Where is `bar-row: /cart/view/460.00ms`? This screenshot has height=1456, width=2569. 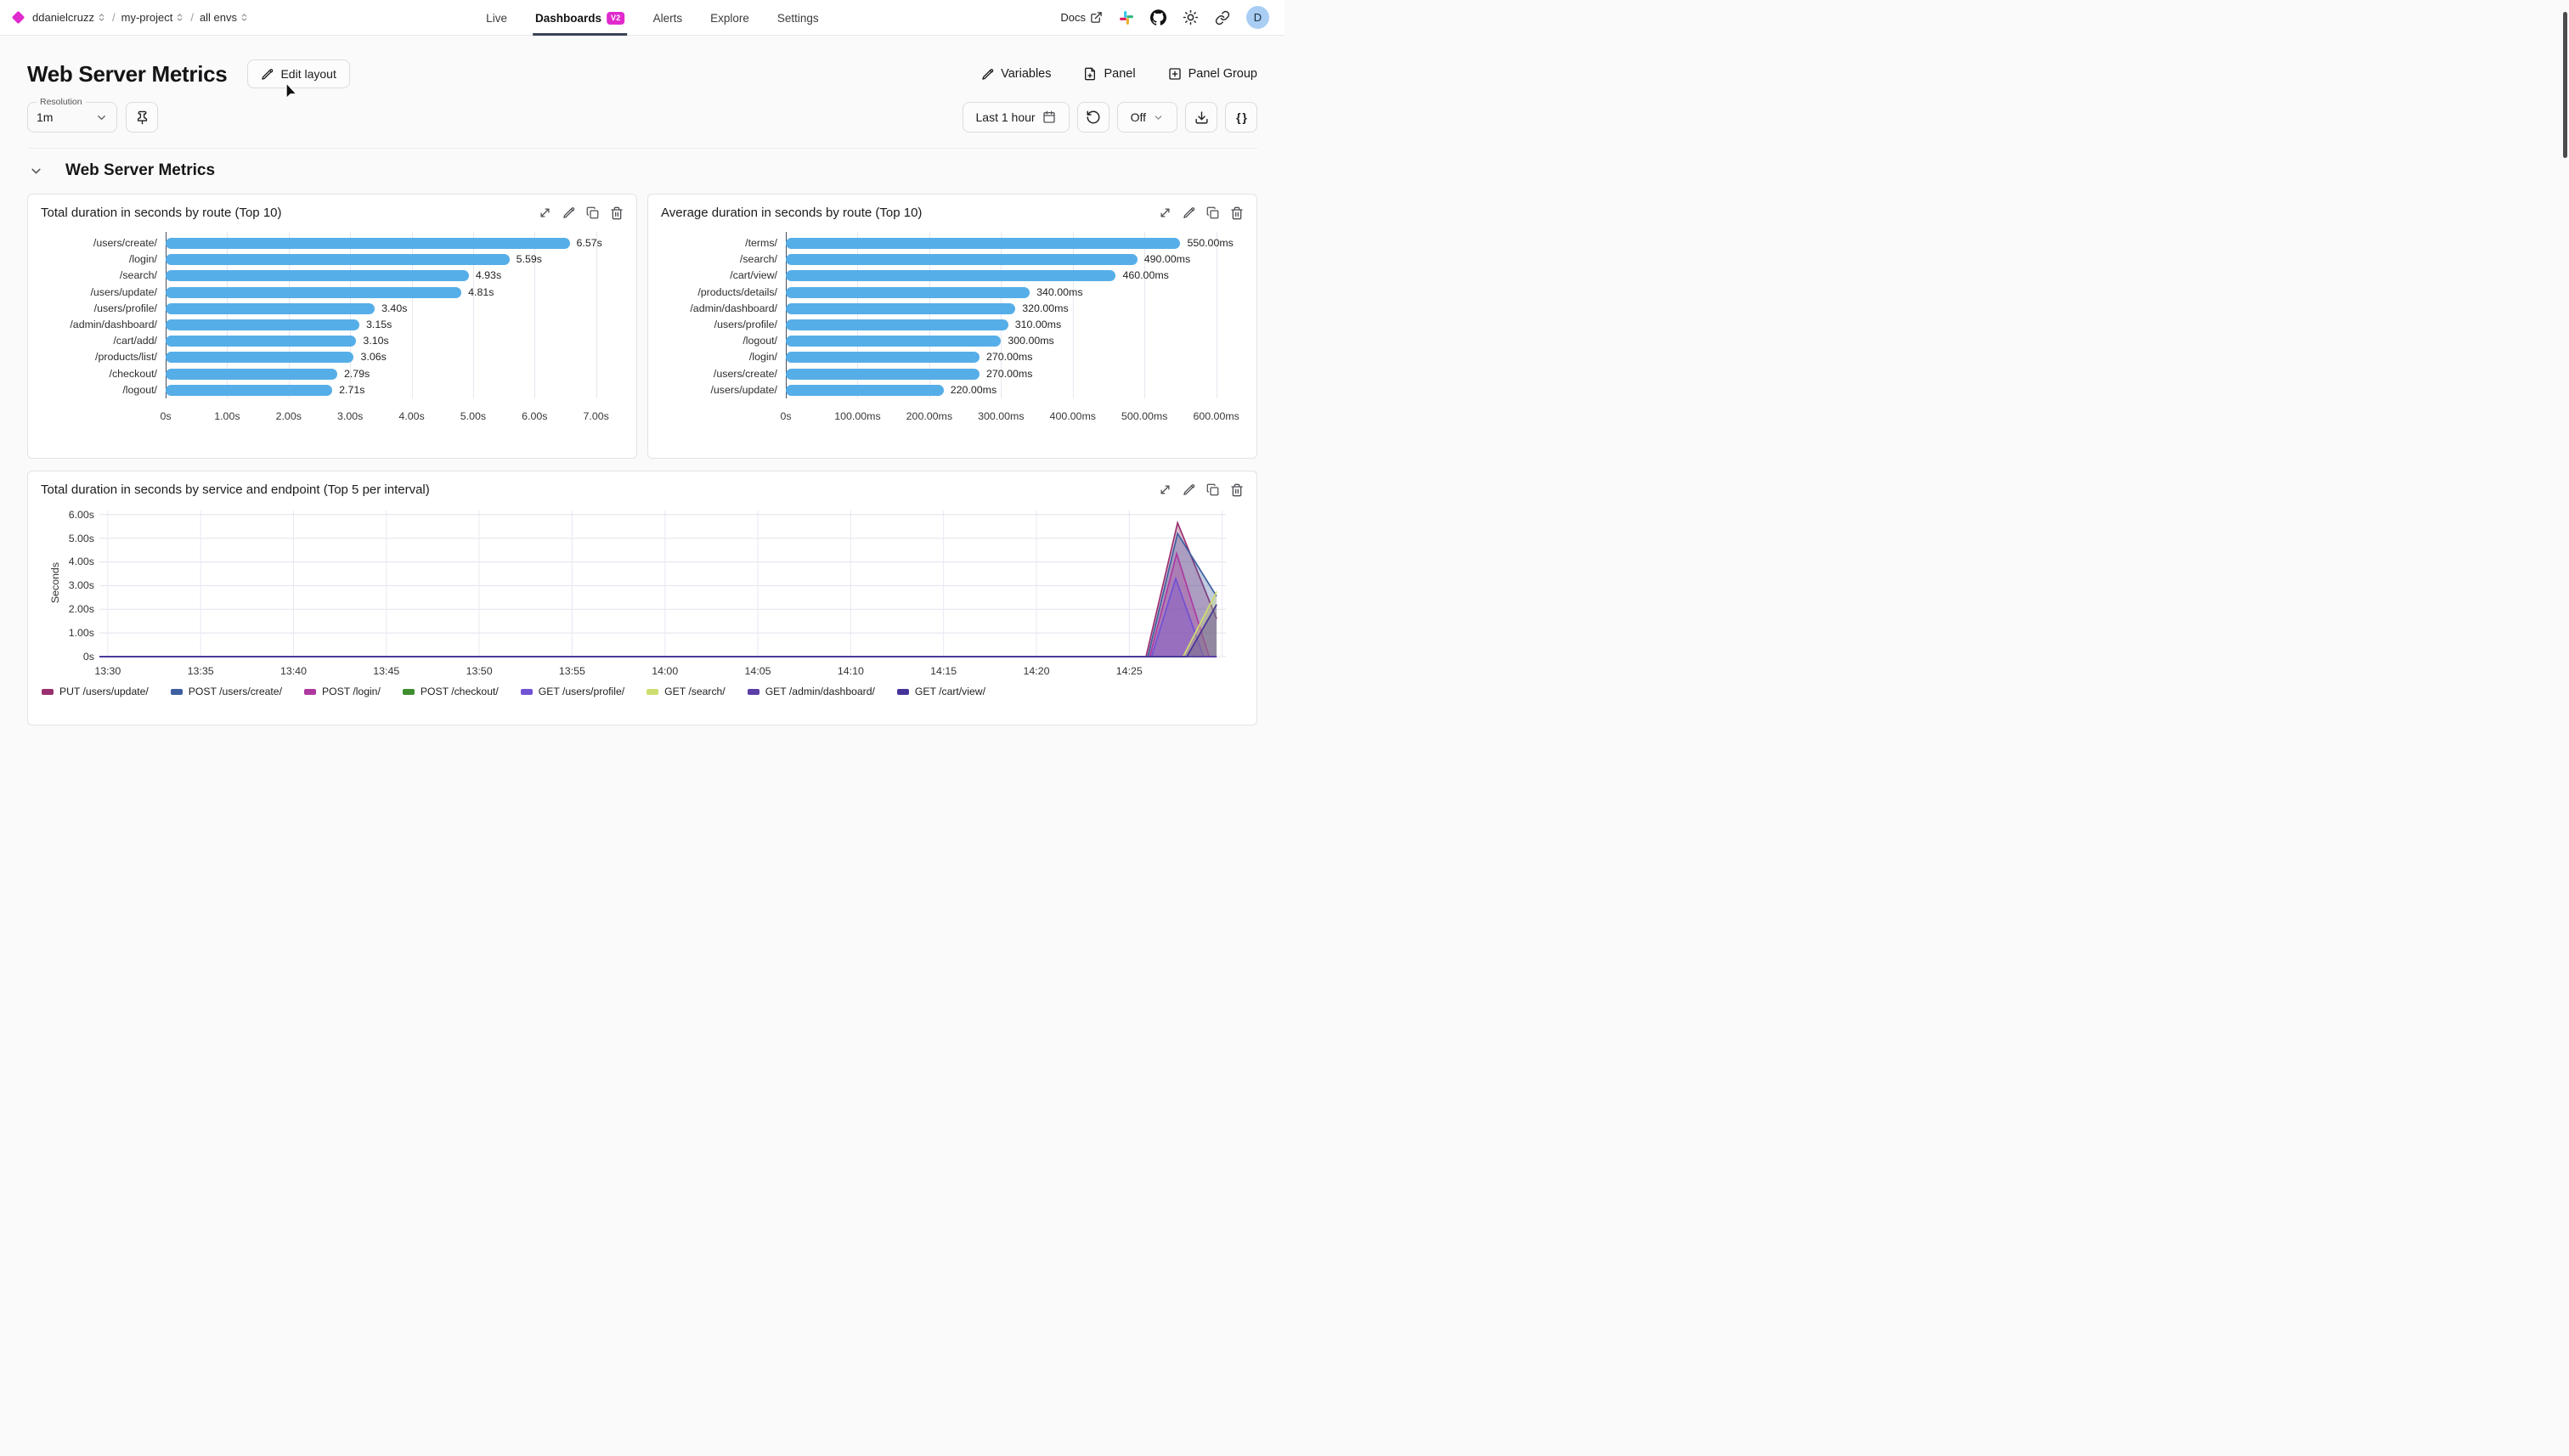 bar-row: /cart/view/460.00ms is located at coordinates (984, 276).